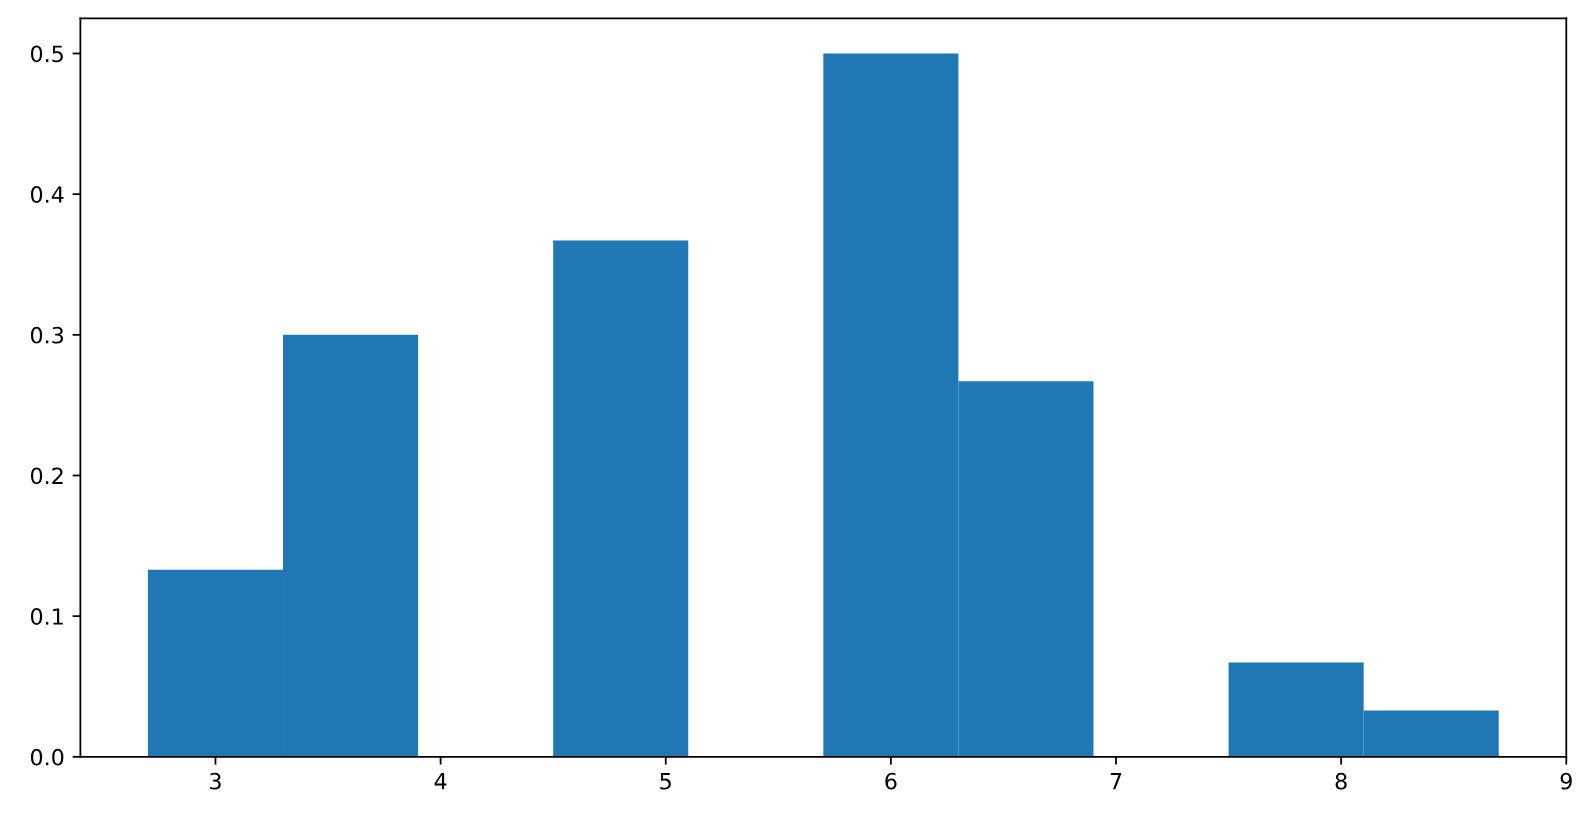 This screenshot has height=822, width=1595. I want to click on y-tick-label: 0.5, so click(46, 54).